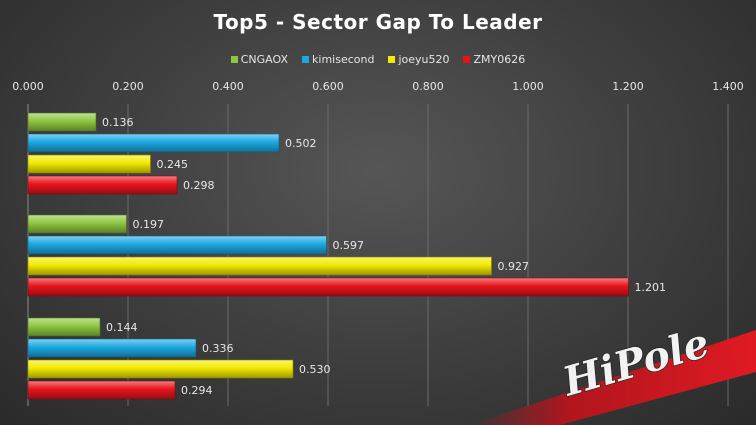 This screenshot has height=425, width=756. Describe the element at coordinates (301, 143) in the screenshot. I see `data-label: 0.502` at that location.